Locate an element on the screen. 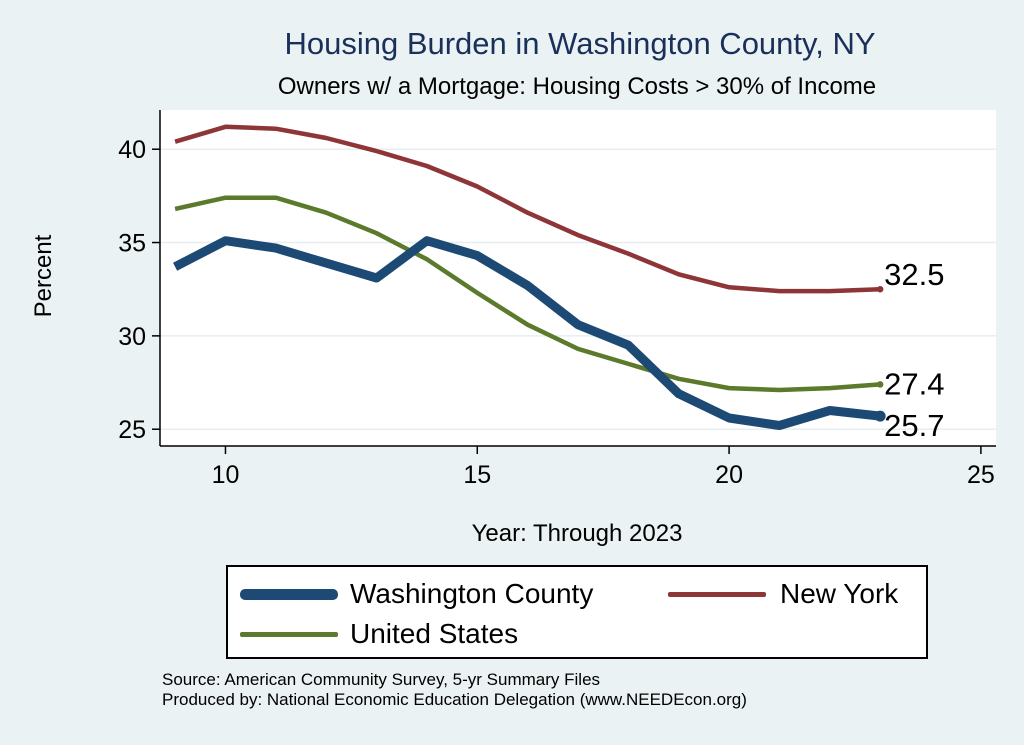 The image size is (1024, 745). x-axis-label: Year: Through 2023 is located at coordinates (577, 533).